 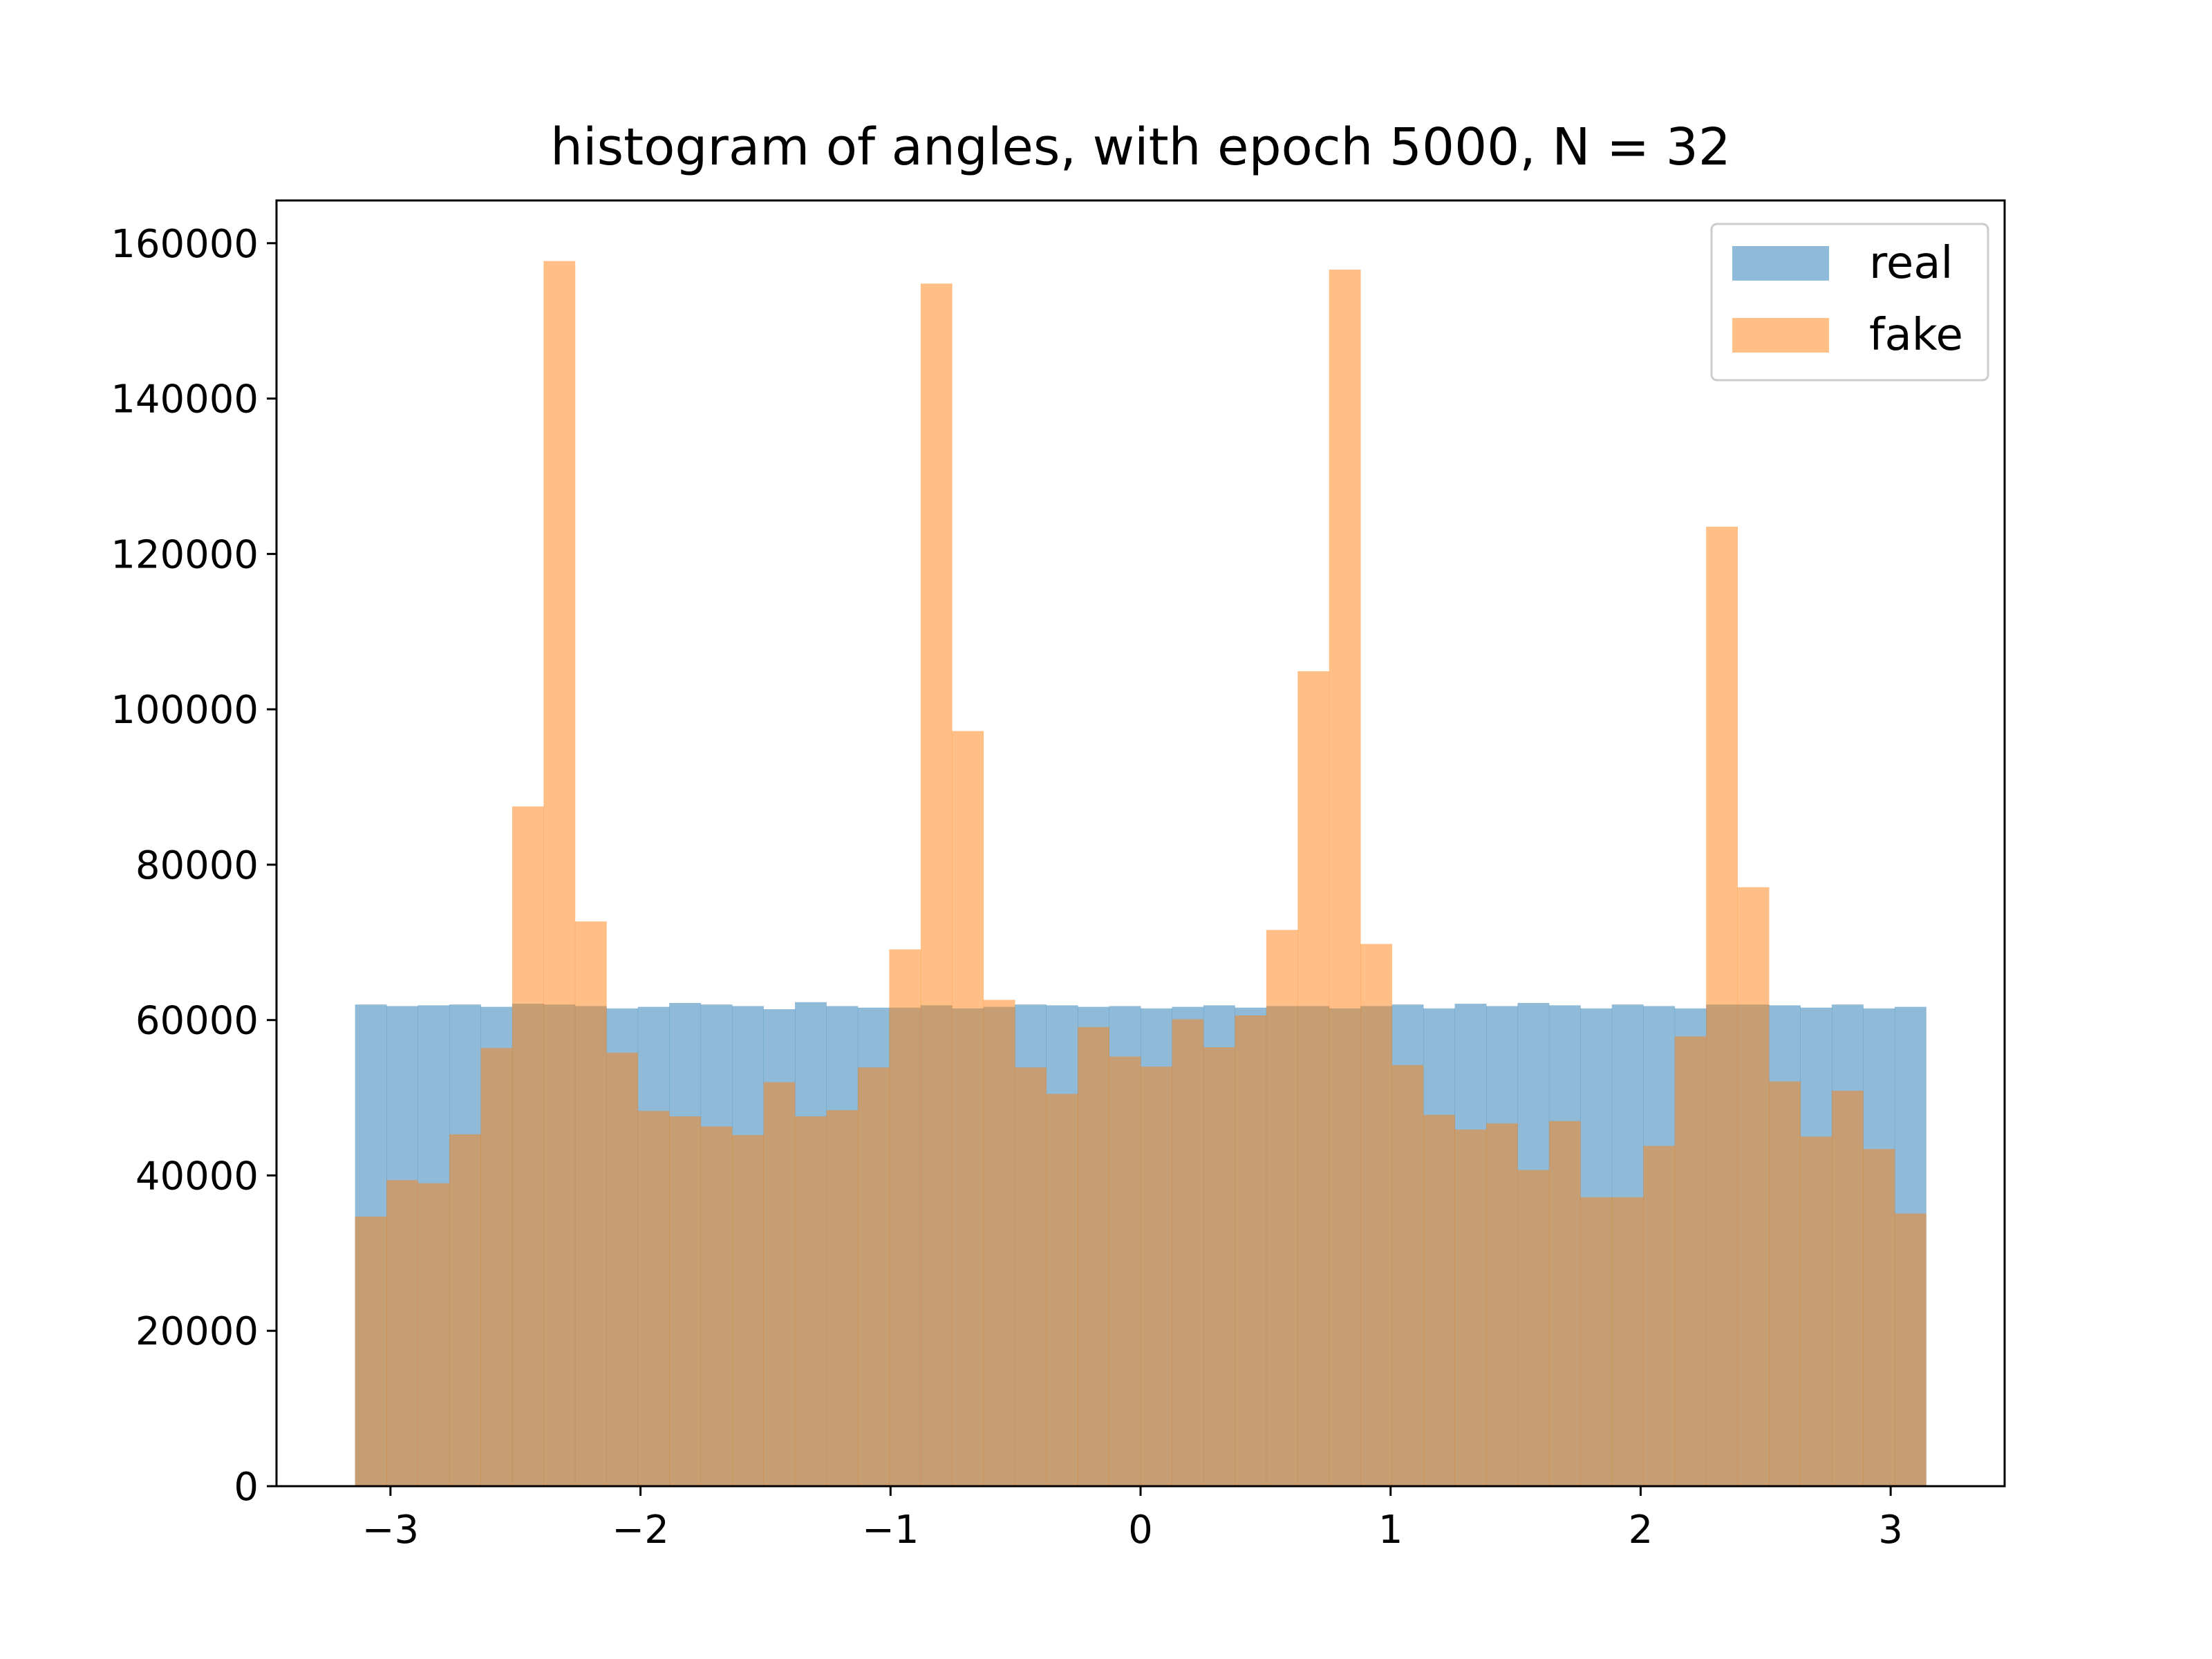 What do you see at coordinates (185, 554) in the screenshot?
I see `y-tick-label: 120000` at bounding box center [185, 554].